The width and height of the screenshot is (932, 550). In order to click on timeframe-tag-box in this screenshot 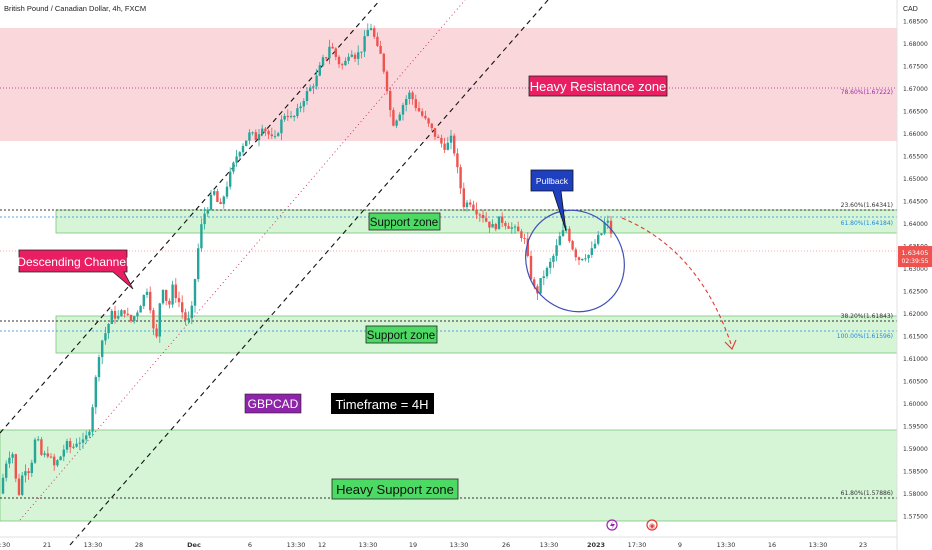, I will do `click(382, 403)`.